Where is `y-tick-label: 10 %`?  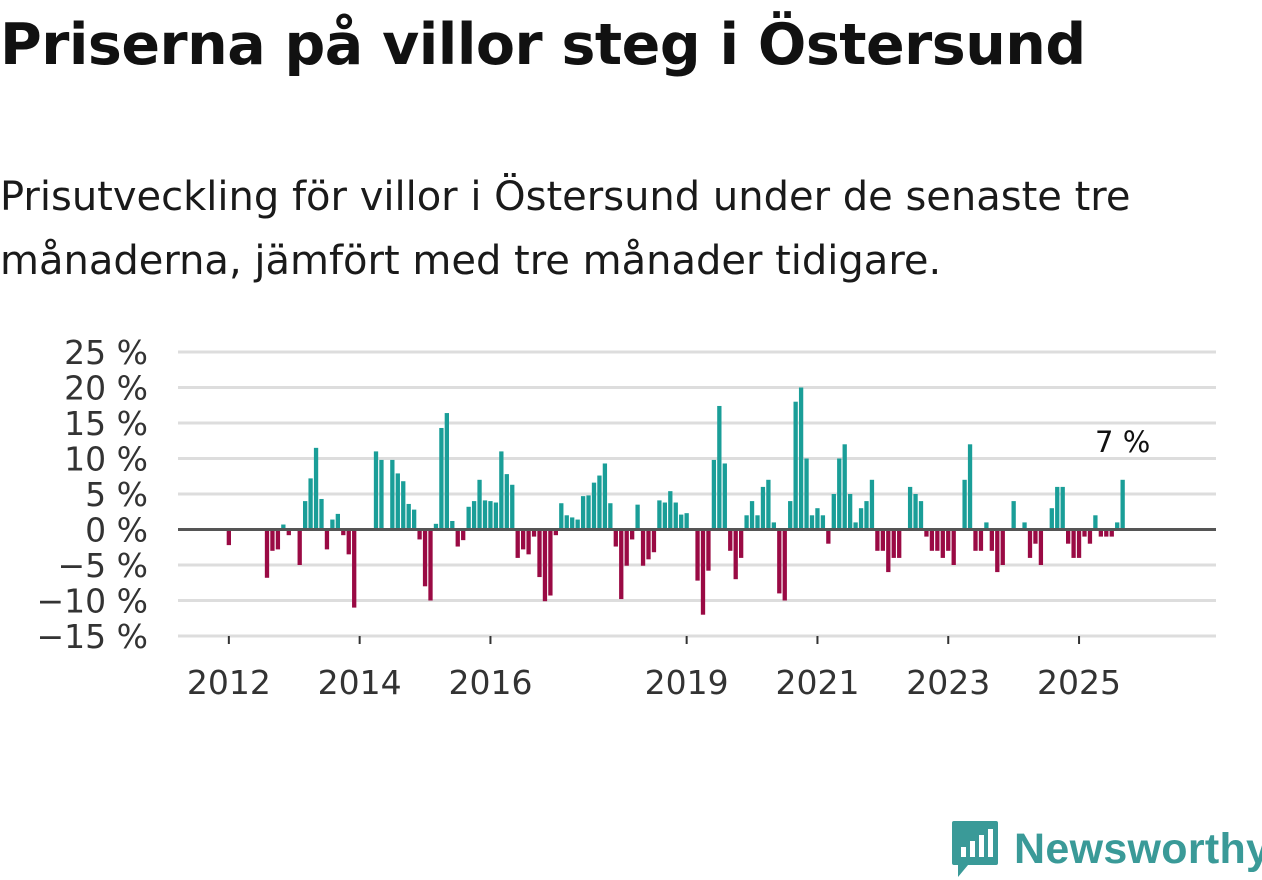 y-tick-label: 10 % is located at coordinates (106, 459).